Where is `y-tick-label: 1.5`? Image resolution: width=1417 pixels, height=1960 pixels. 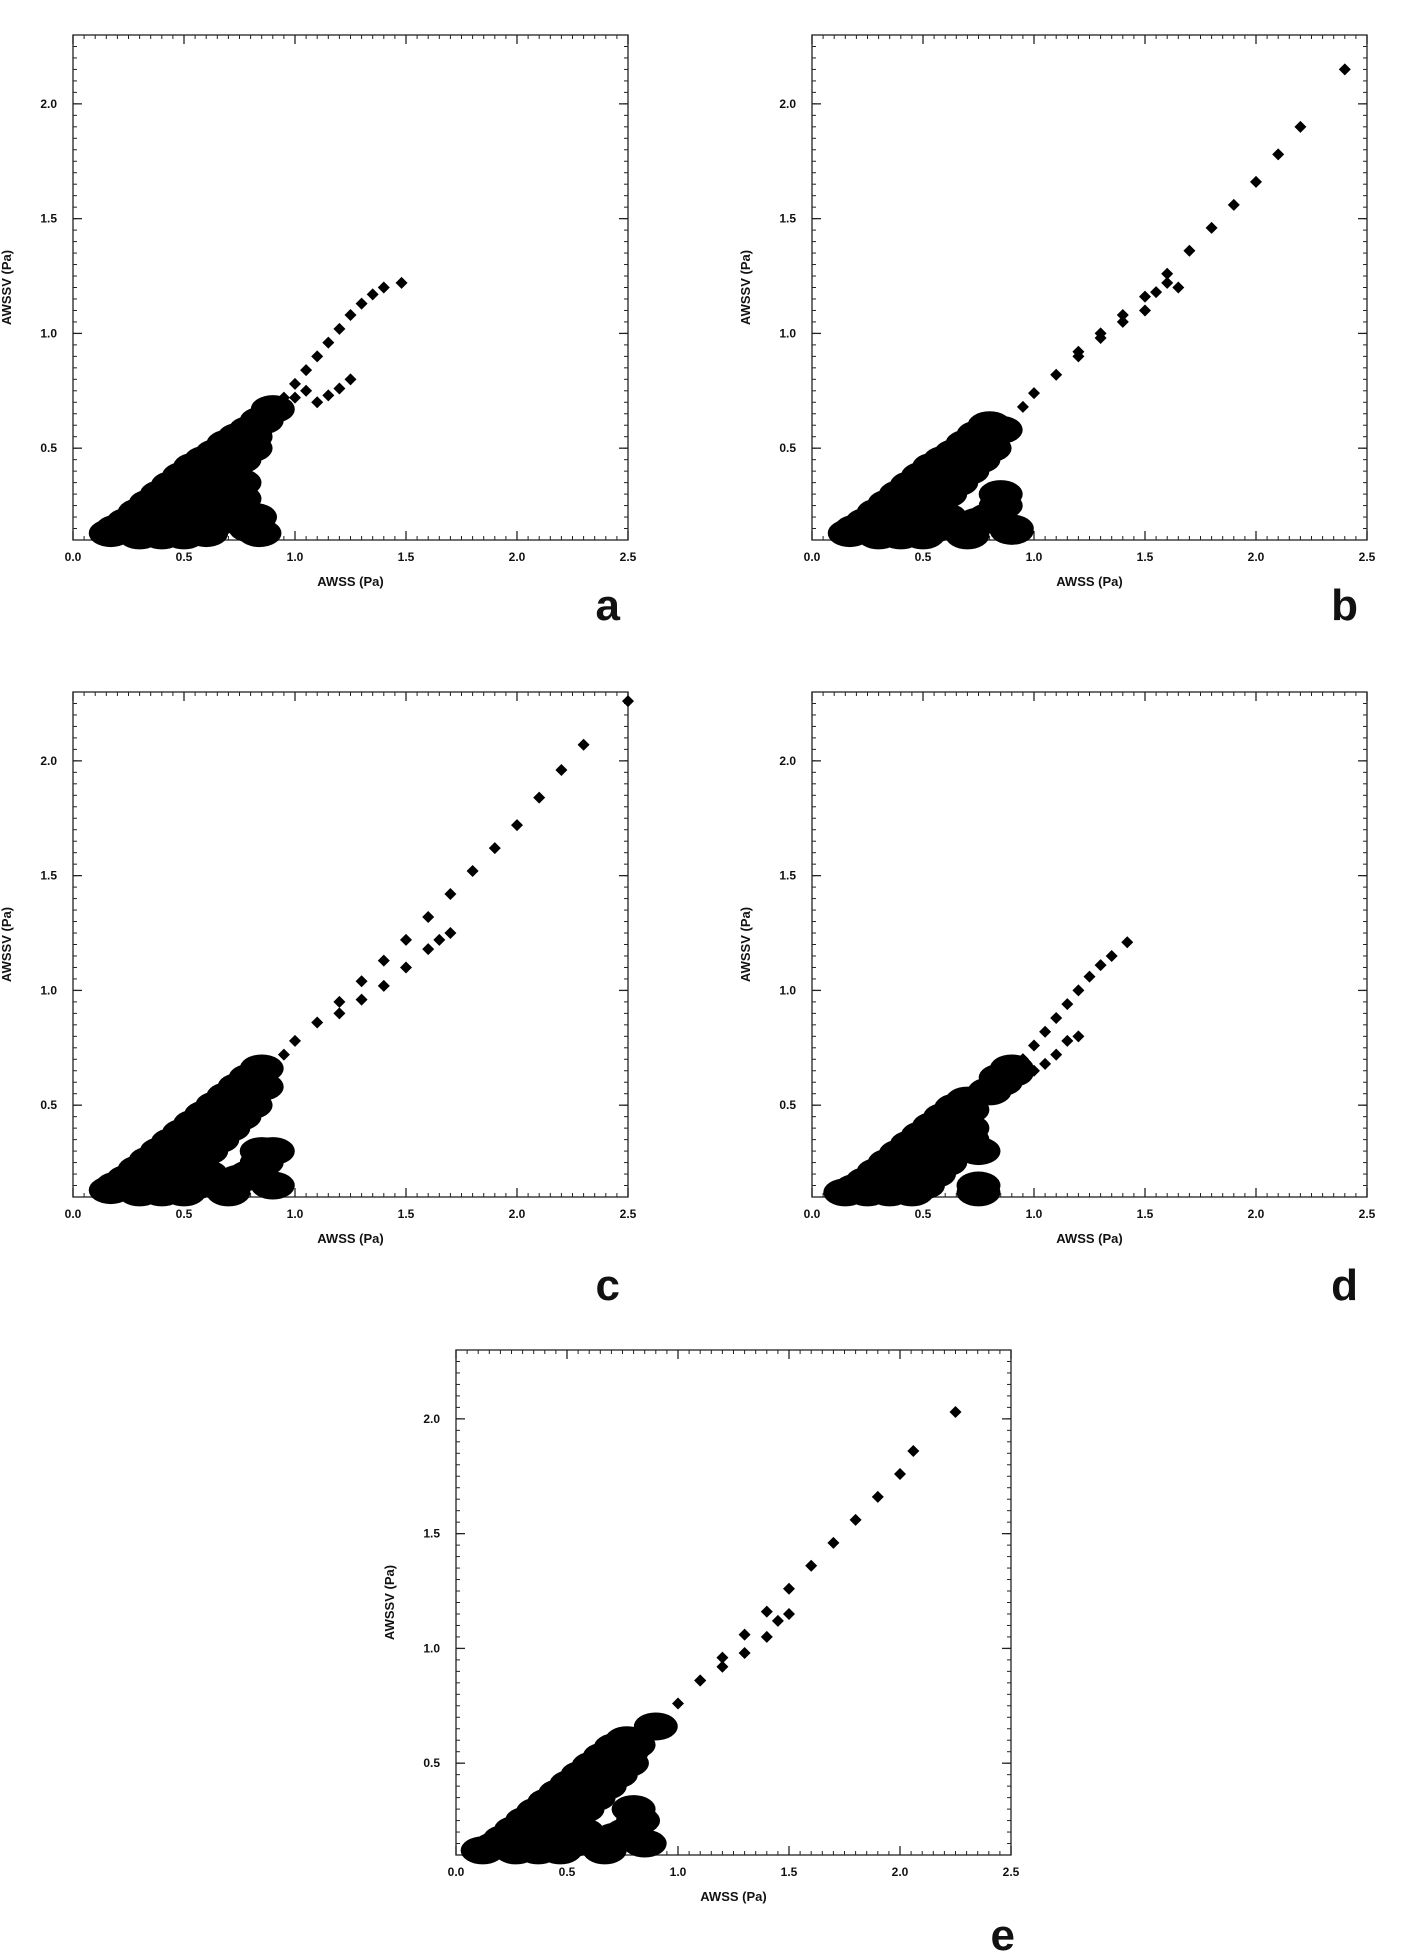
y-tick-label: 1.5 is located at coordinates (787, 876).